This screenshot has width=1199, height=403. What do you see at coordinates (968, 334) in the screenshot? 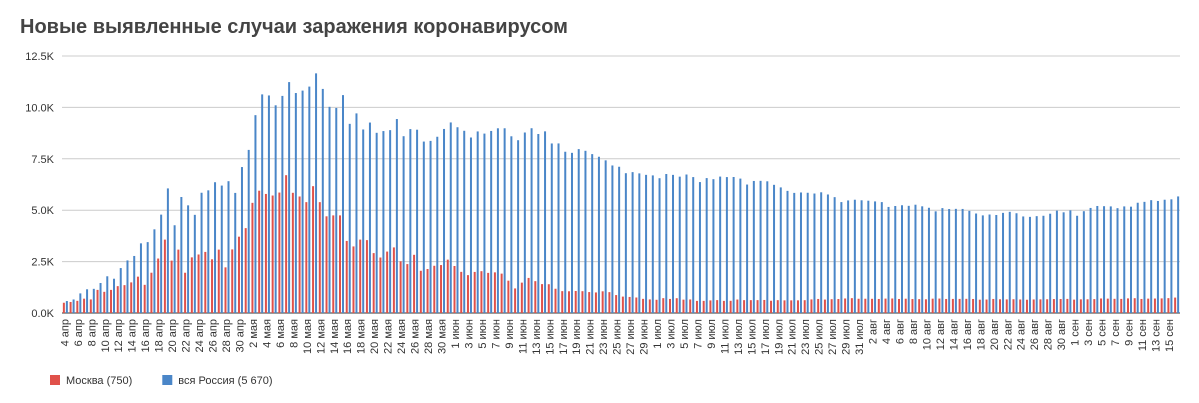
I see `x-tick-label: 16 авг` at bounding box center [968, 334].